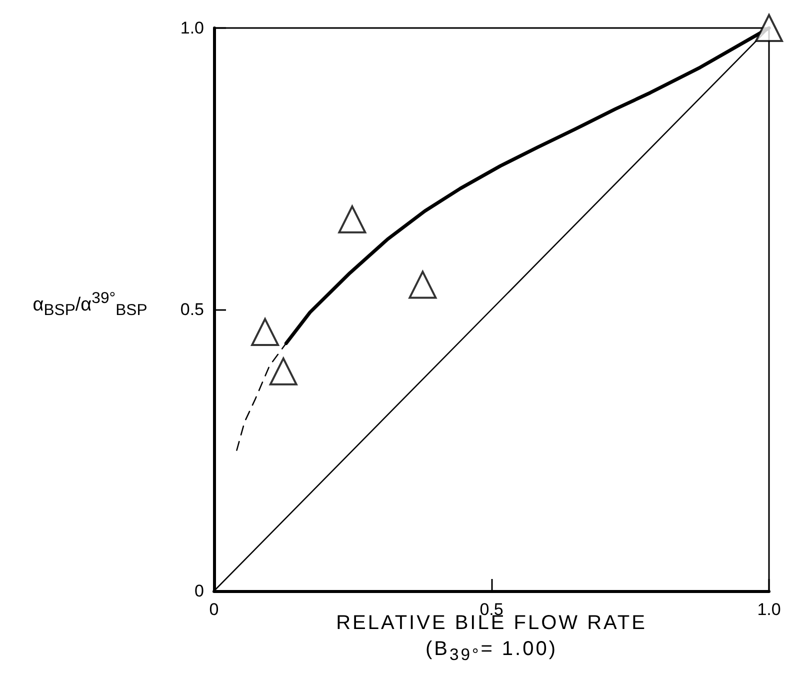  I want to click on x-tick-label: 0, so click(214, 609).